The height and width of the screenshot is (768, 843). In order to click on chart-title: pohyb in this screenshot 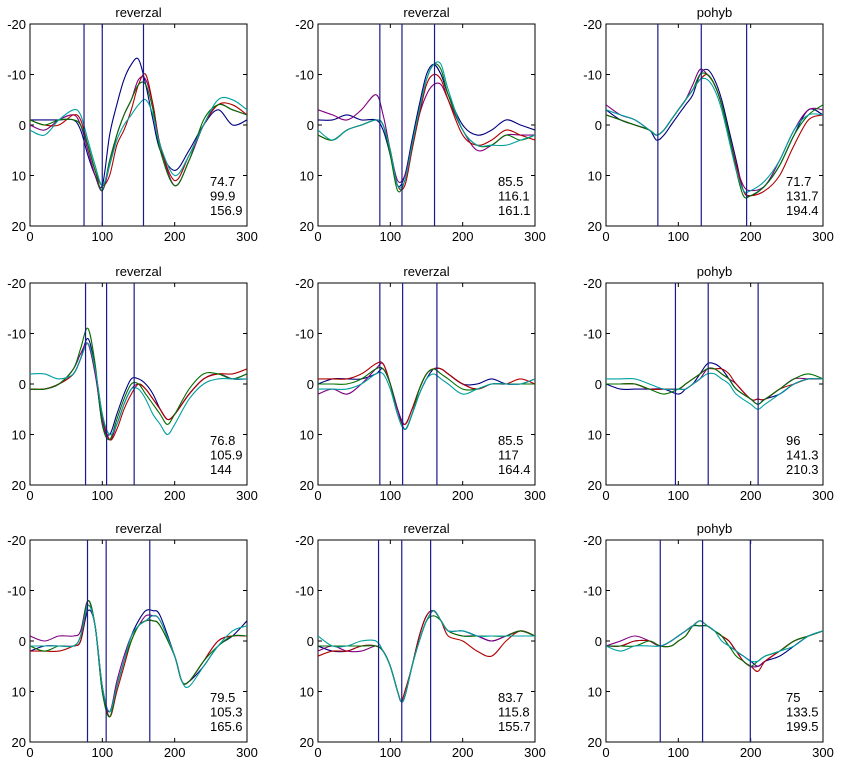, I will do `click(714, 12)`.